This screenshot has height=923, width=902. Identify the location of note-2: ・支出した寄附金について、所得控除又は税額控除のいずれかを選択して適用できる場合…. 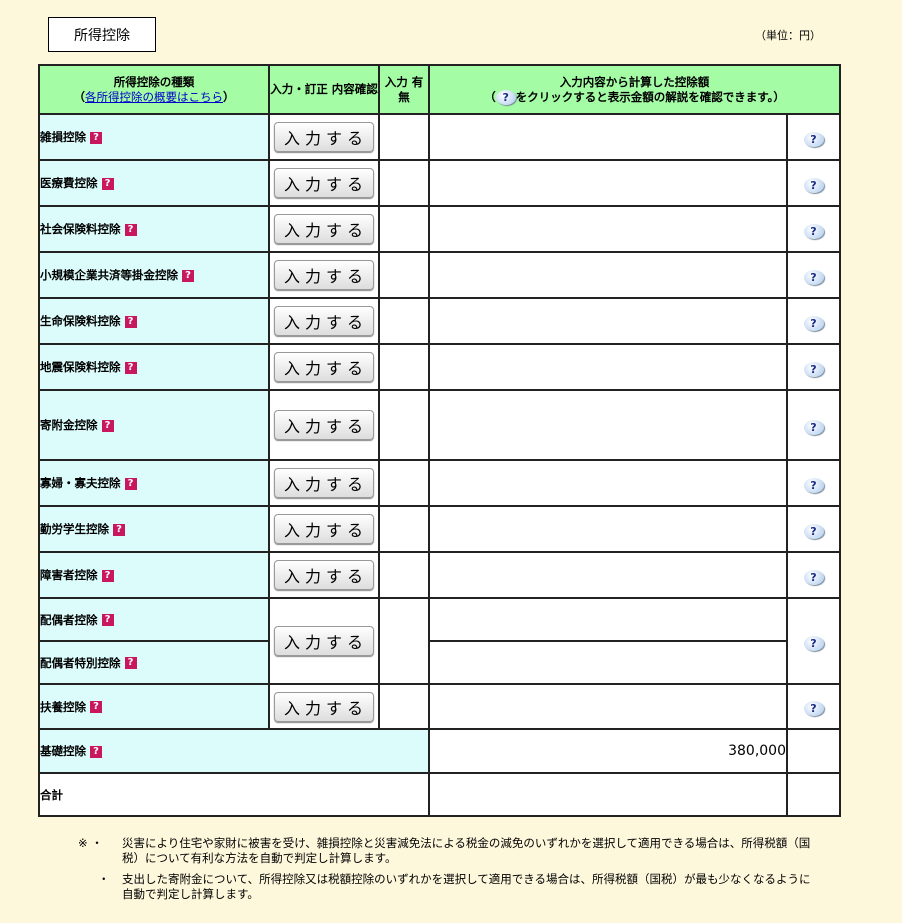
(454, 886).